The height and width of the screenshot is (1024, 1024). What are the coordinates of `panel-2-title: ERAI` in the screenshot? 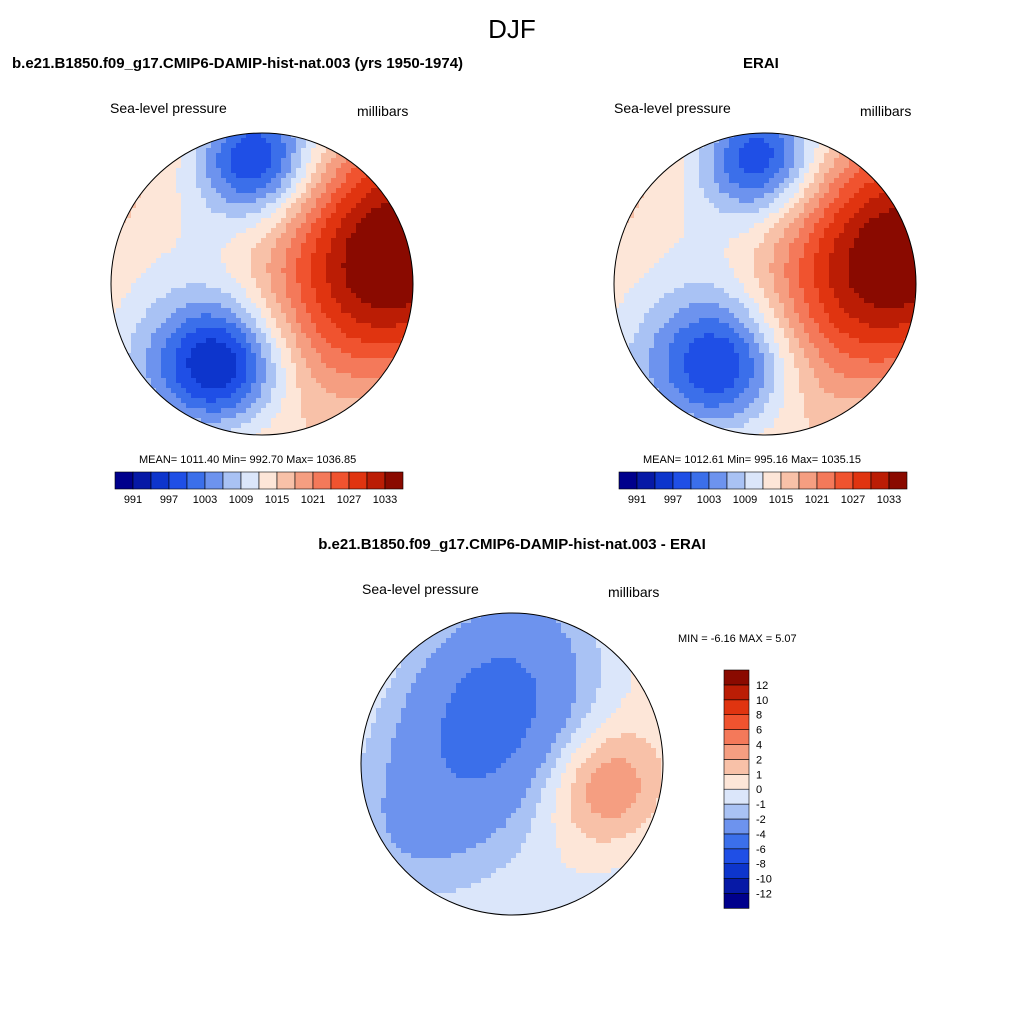 It's located at (761, 63).